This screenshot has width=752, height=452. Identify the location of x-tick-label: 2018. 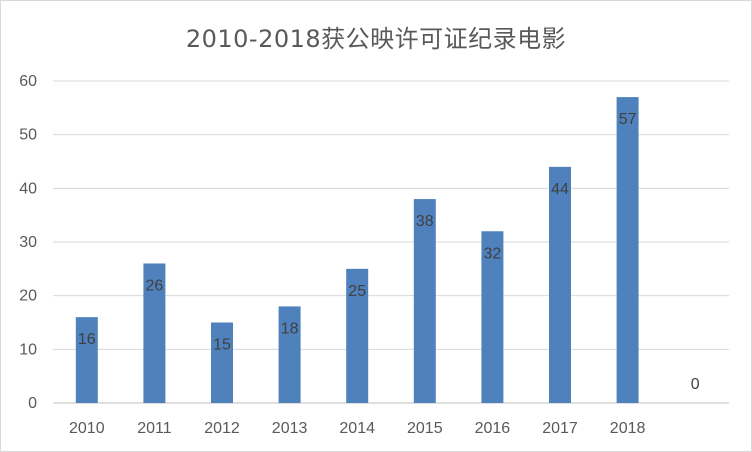
(628, 428).